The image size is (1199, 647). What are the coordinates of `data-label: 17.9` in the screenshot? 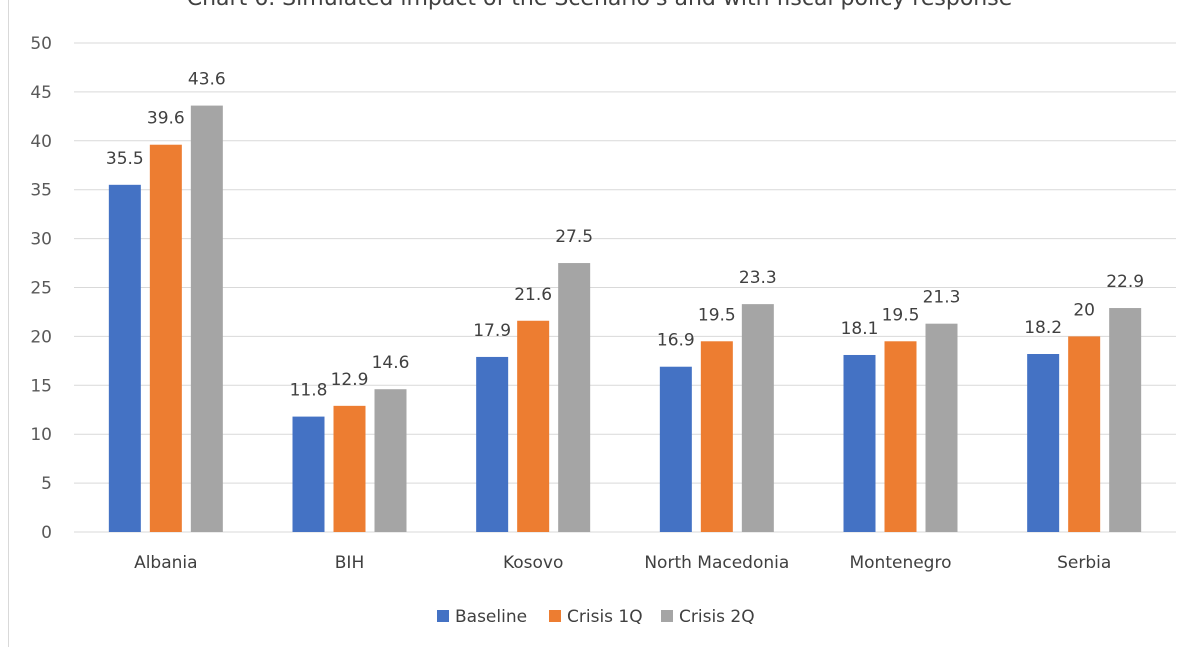 It's located at (492, 331).